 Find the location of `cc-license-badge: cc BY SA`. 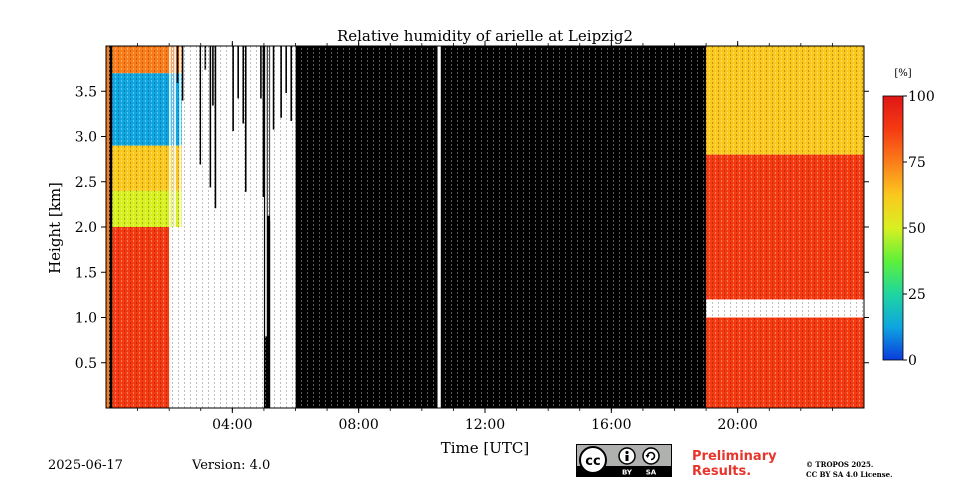

cc-license-badge: cc BY SA is located at coordinates (624, 460).